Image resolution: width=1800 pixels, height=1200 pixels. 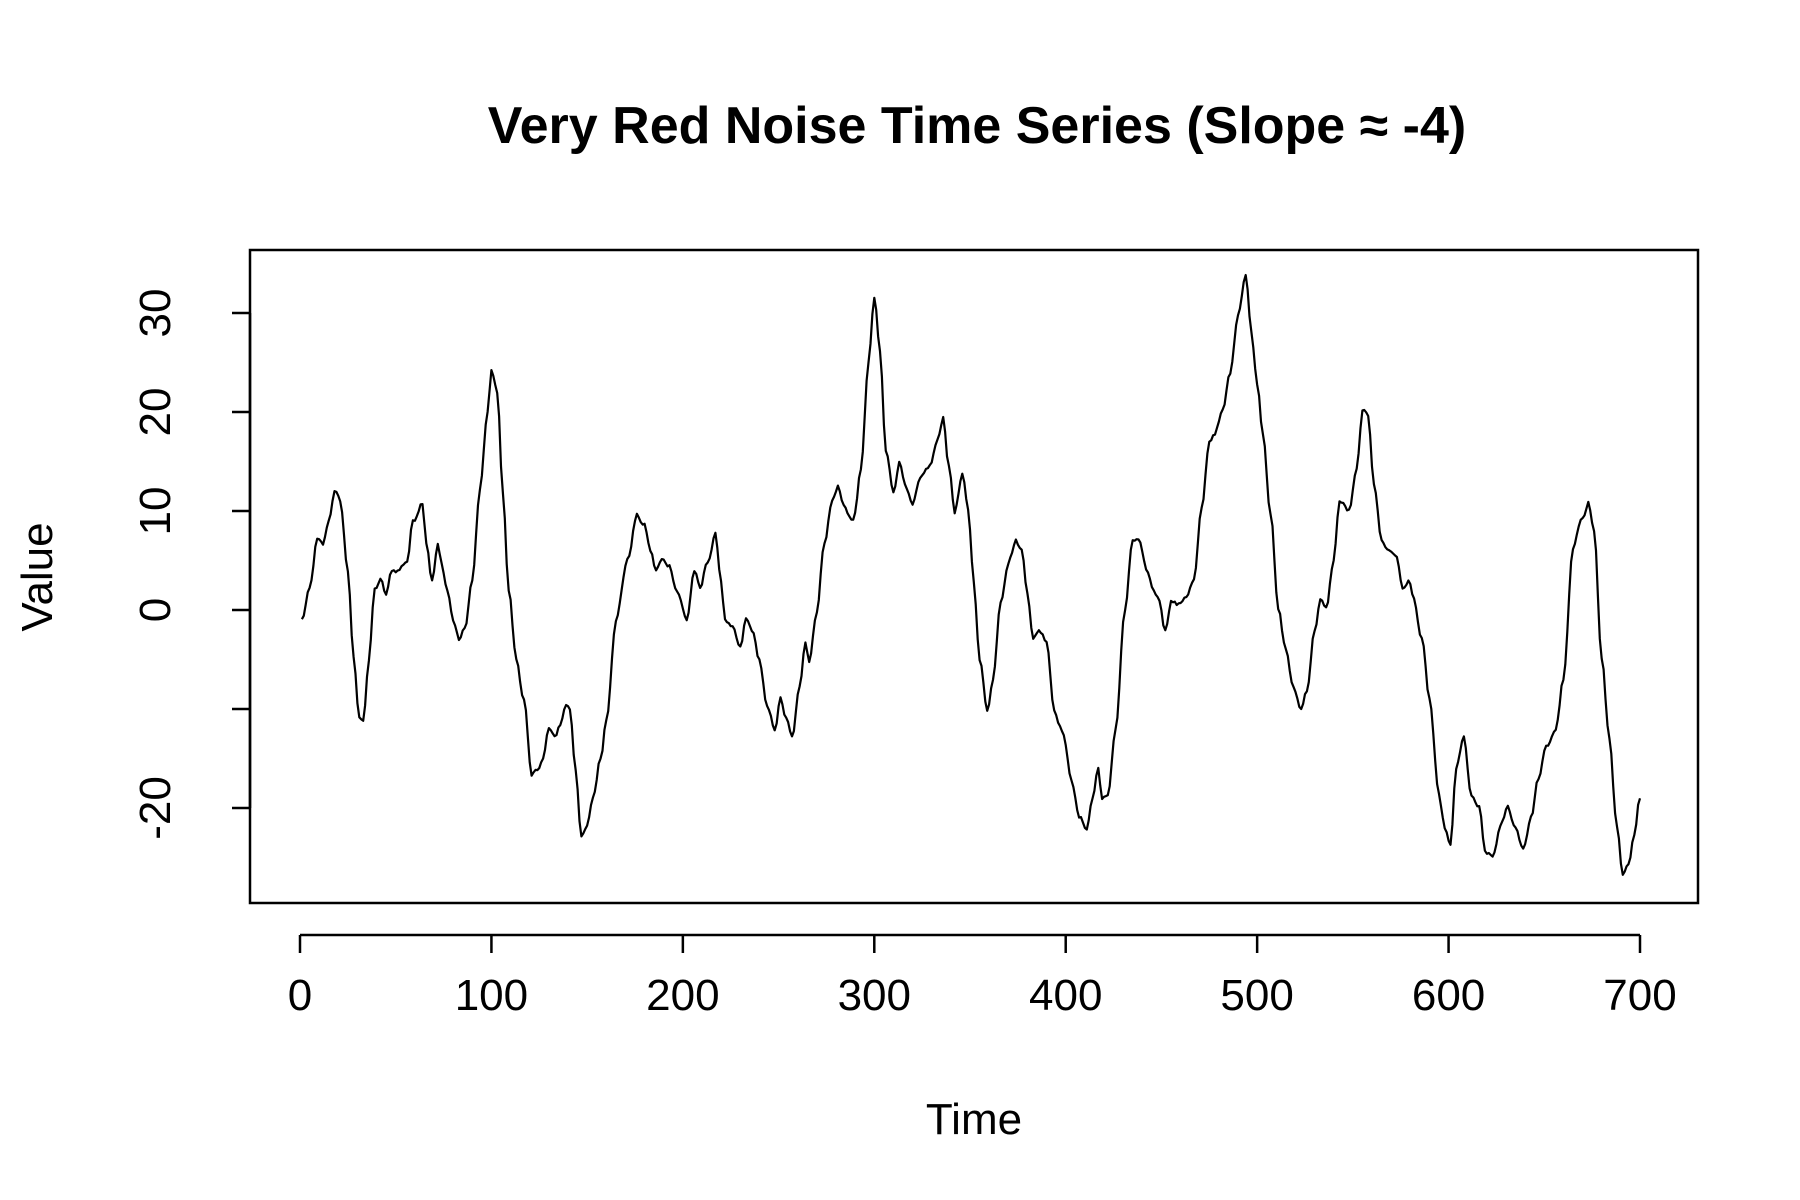 I want to click on y-tick-label: 30, so click(x=155, y=313).